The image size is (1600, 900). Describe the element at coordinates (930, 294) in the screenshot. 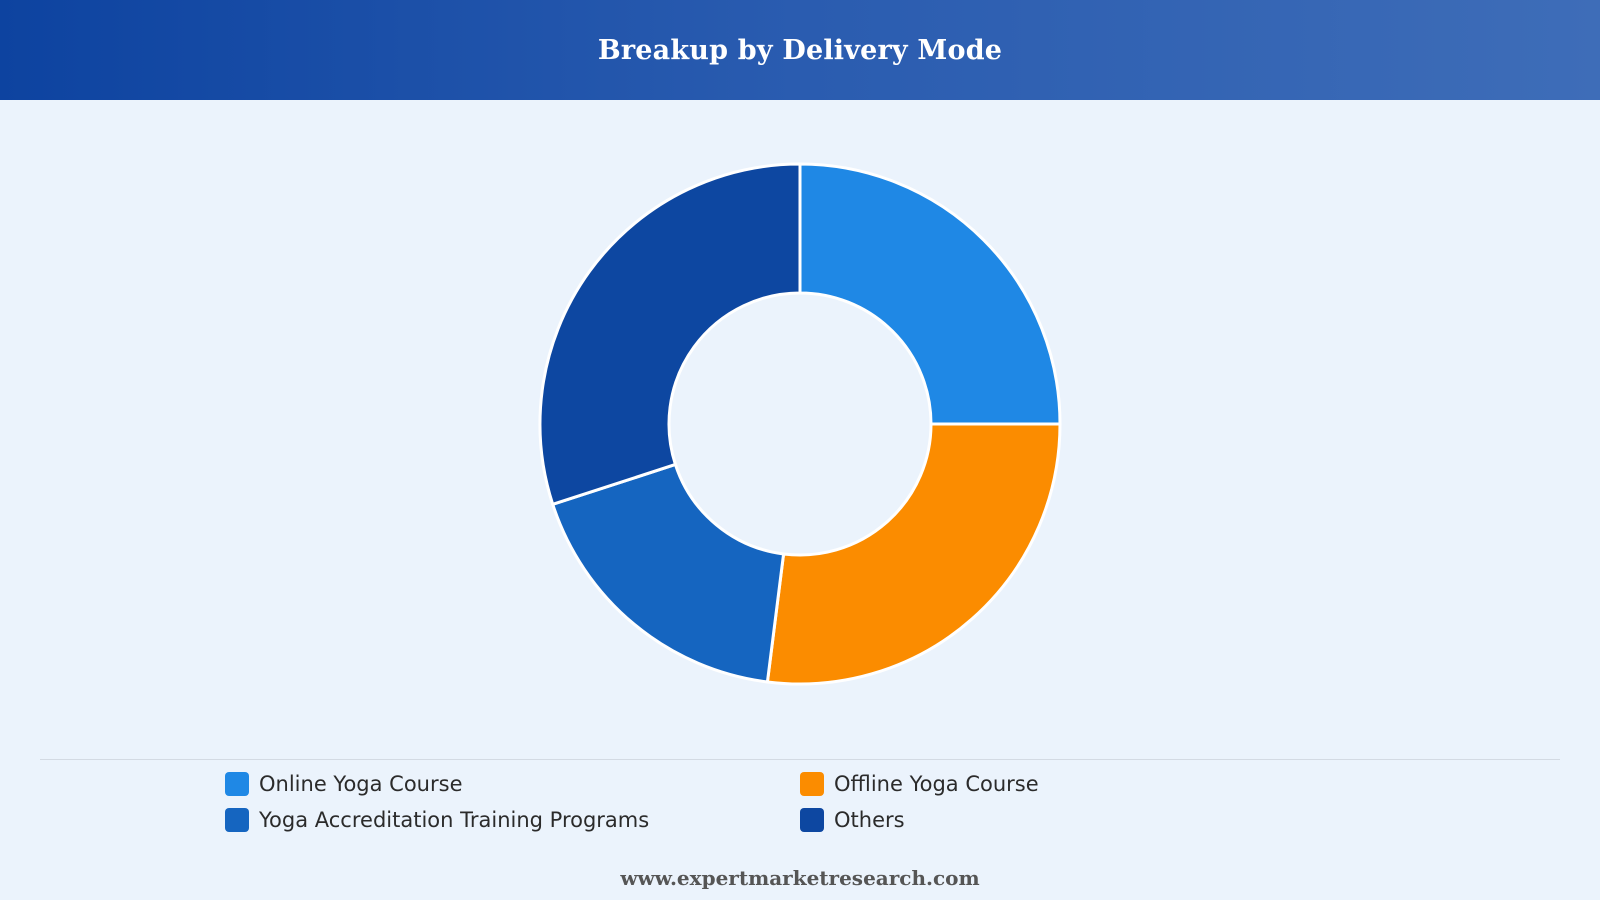

I see `donut-slice-online-yoga-course` at that location.